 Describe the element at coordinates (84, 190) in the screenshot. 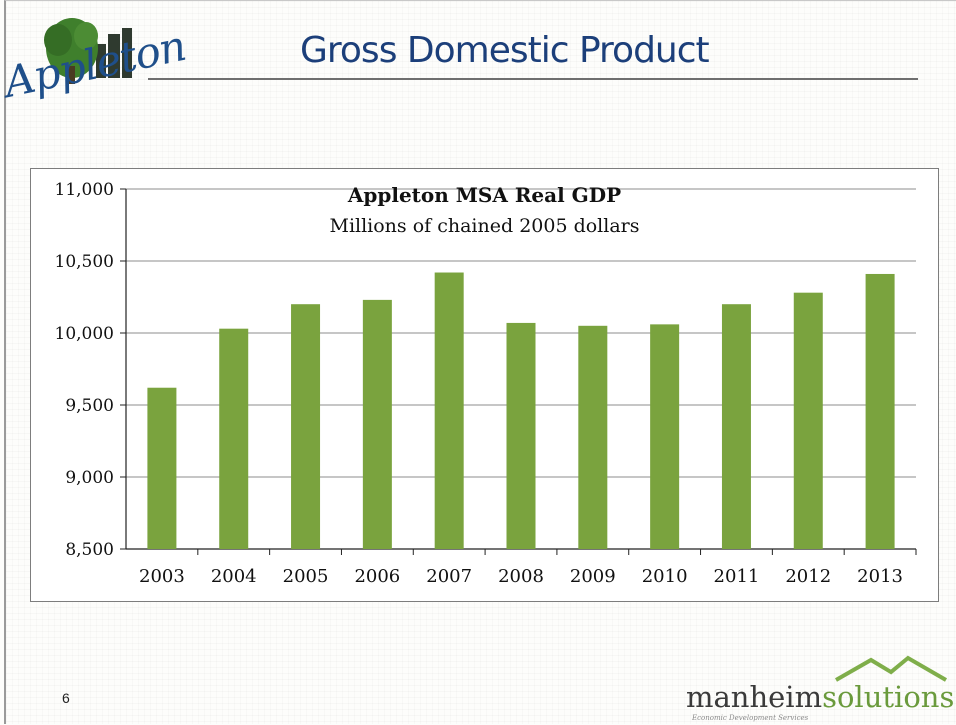

I see `y-tick-label: 11,000` at that location.